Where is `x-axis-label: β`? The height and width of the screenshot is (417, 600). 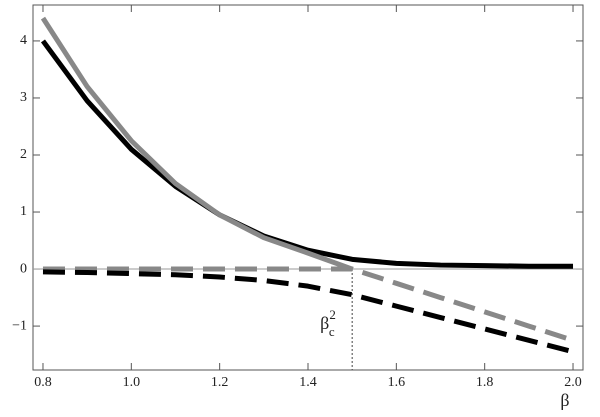 x-axis-label: β is located at coordinates (564, 400).